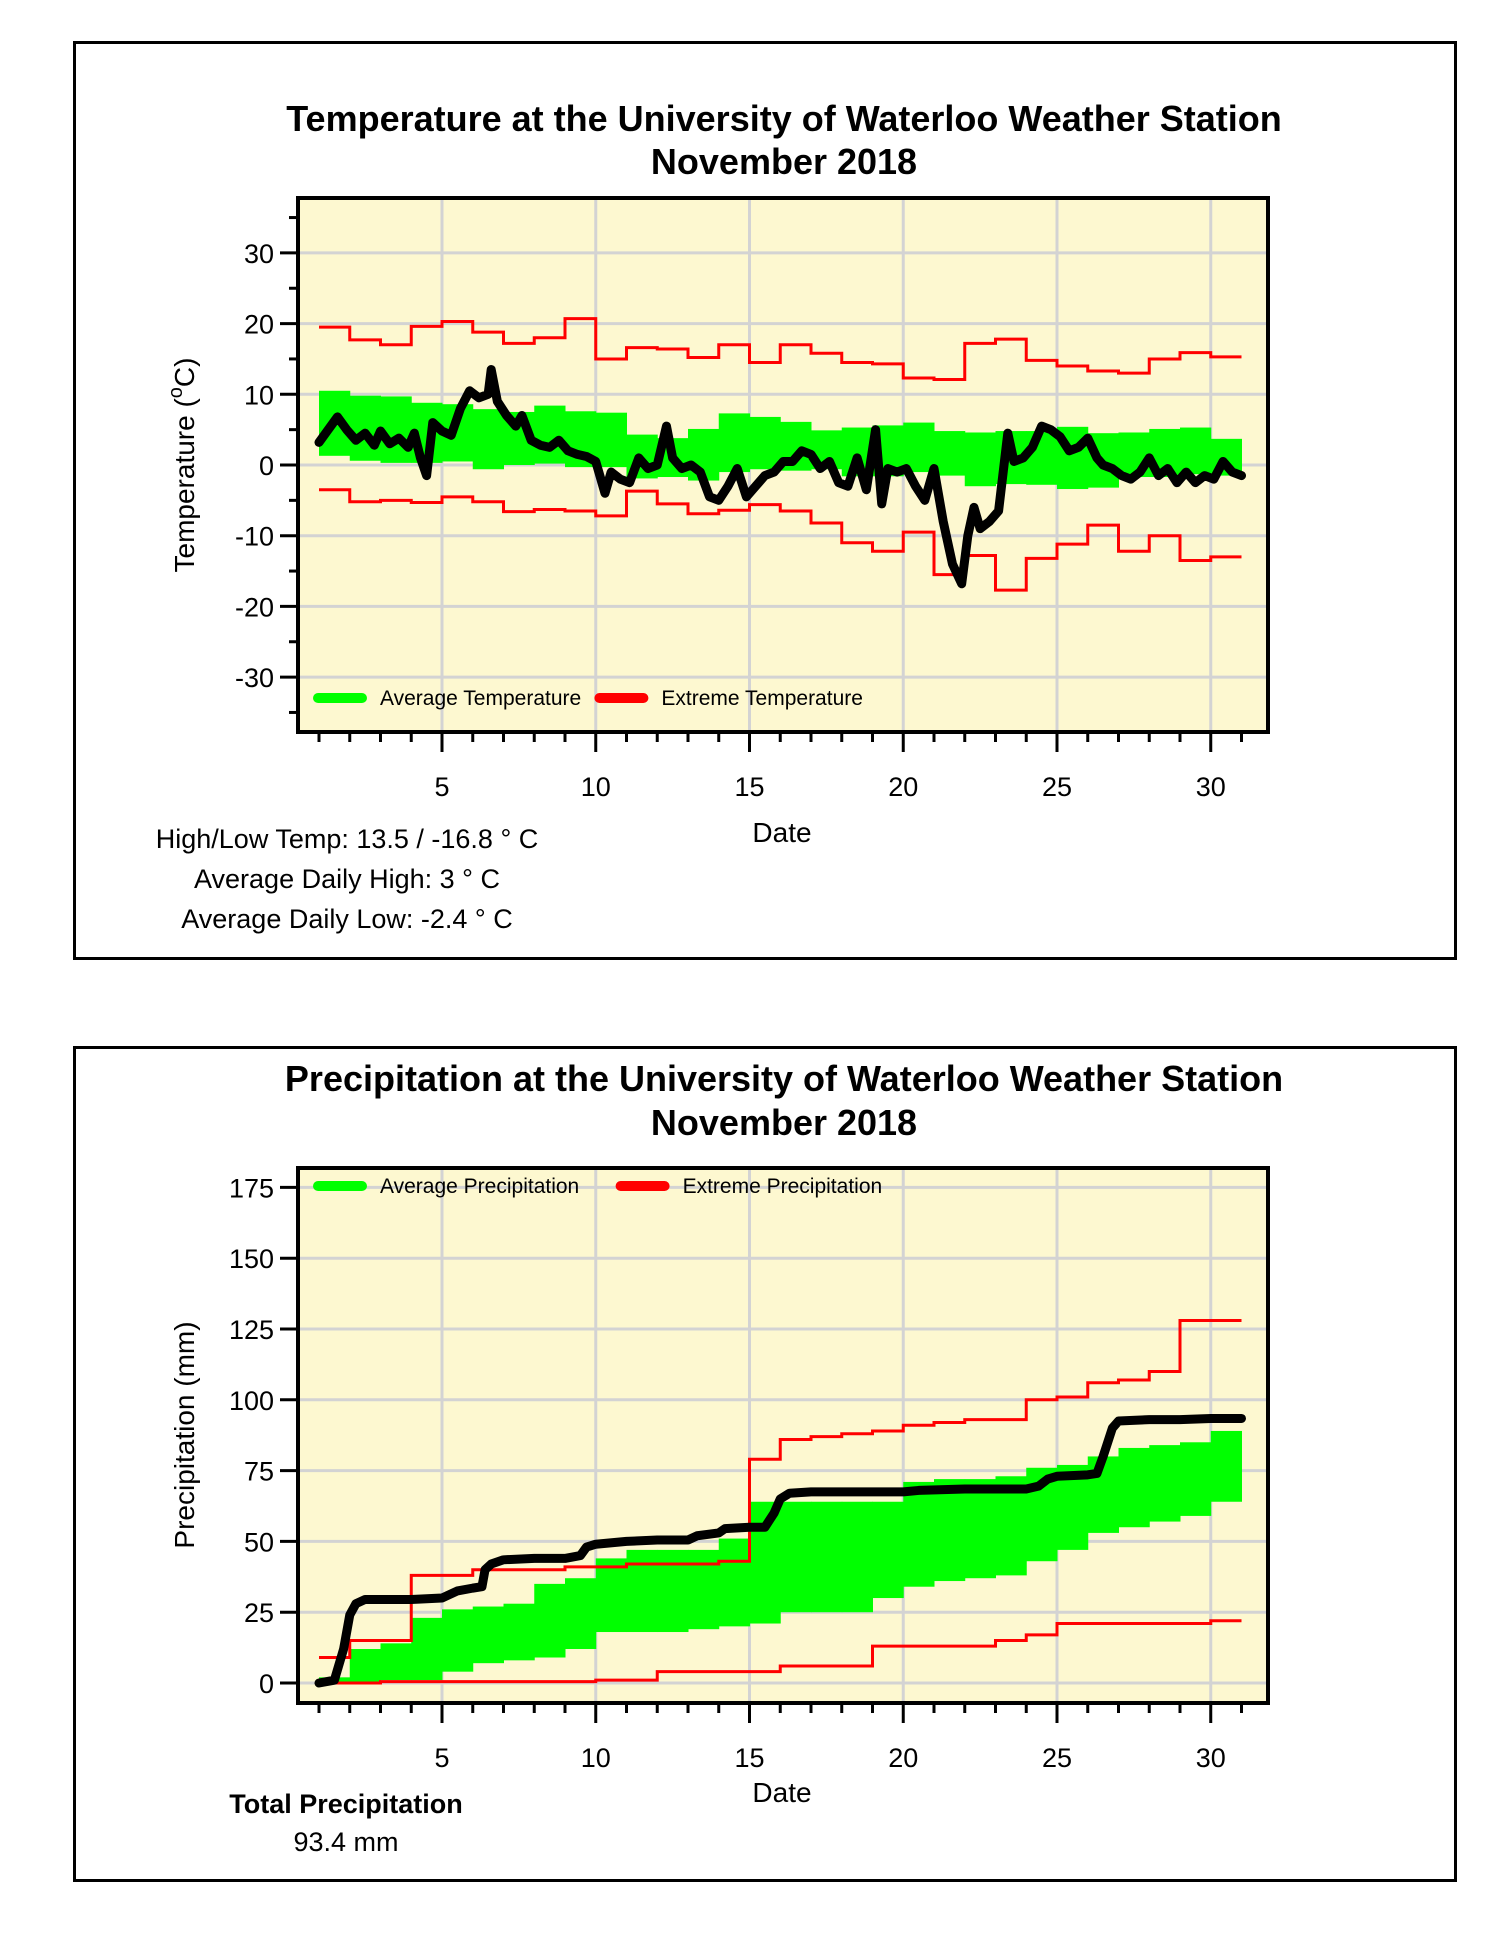 This screenshot has width=1500, height=1941. What do you see at coordinates (780, 477) in the screenshot?
I see `temp-observed-line` at bounding box center [780, 477].